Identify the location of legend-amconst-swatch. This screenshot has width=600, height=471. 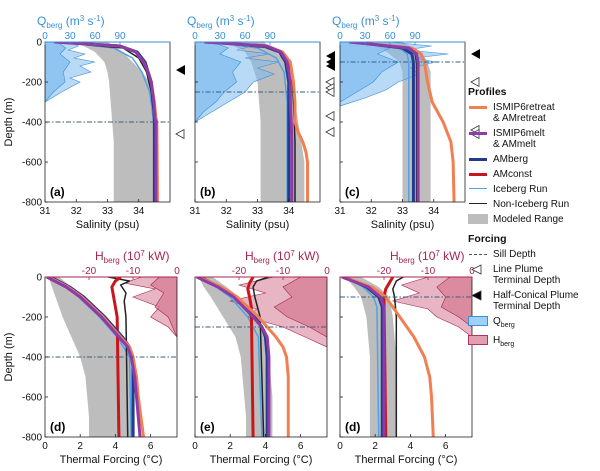
(478, 174).